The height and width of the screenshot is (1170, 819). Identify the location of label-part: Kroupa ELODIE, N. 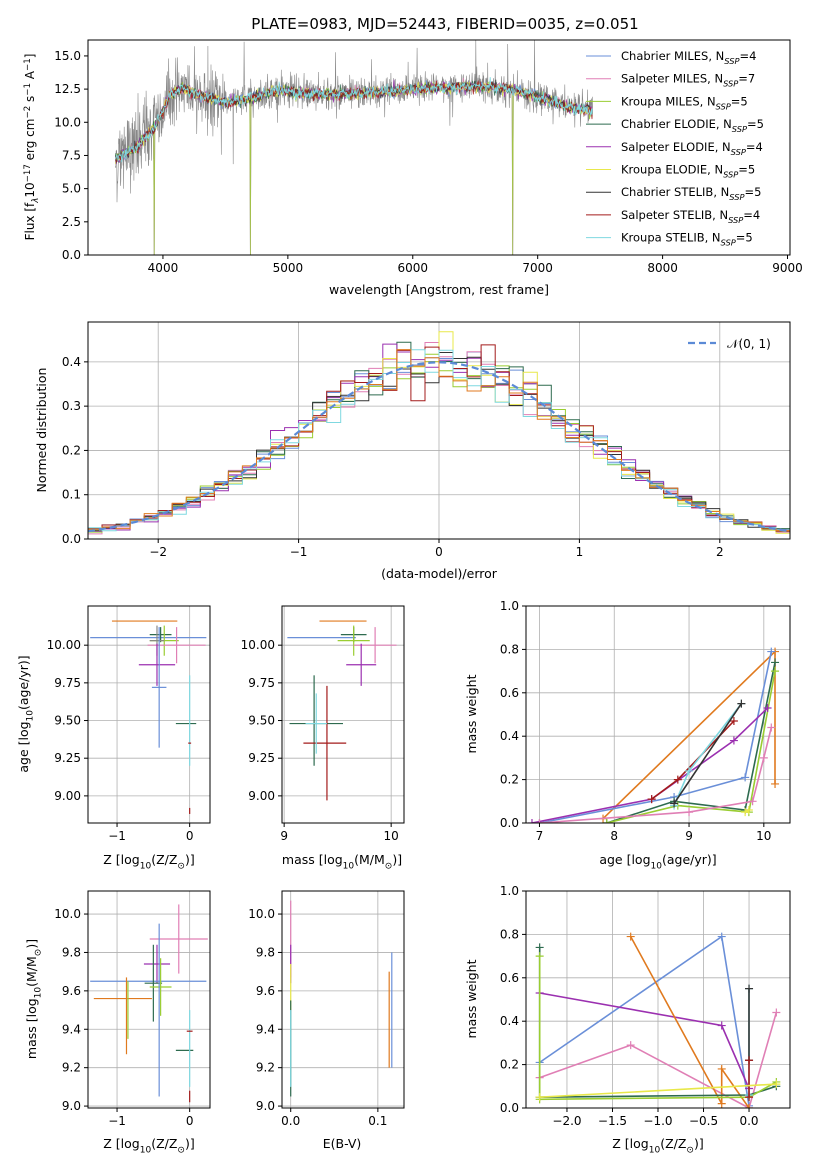
(672, 170).